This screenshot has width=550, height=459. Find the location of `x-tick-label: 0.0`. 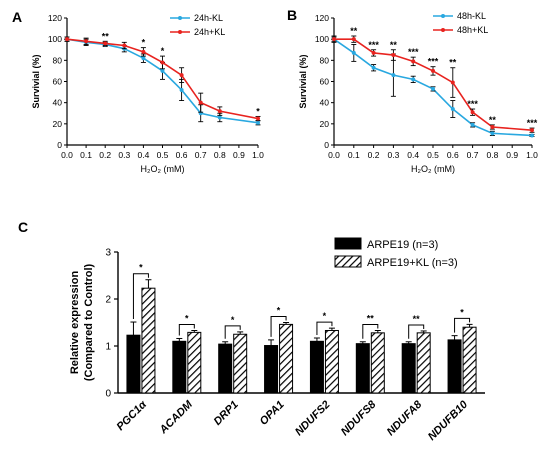

x-tick-label: 0.0 is located at coordinates (67, 155).